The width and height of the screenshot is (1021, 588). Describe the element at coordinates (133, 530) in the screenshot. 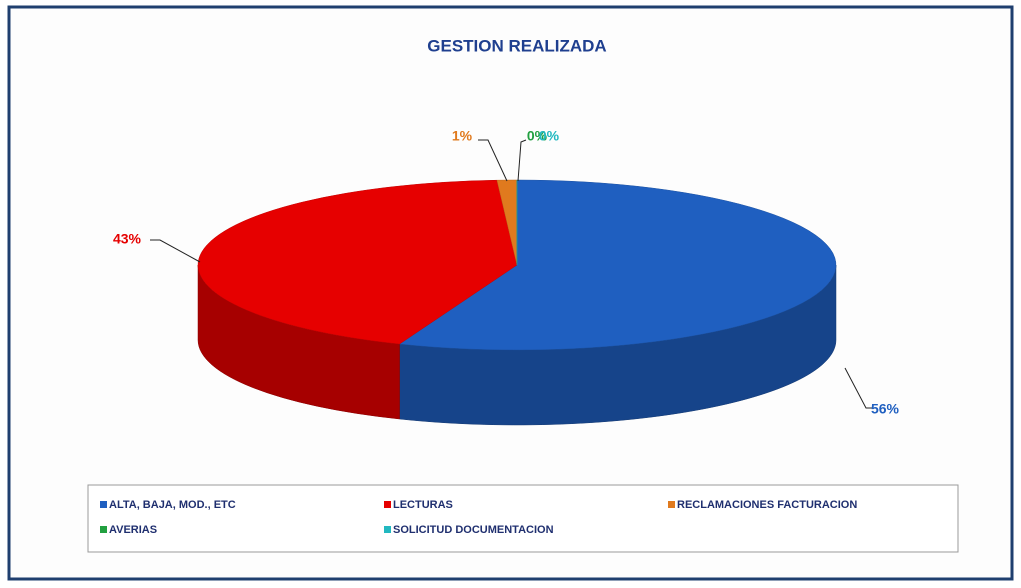

I see `legend-label: AVERIAS` at that location.